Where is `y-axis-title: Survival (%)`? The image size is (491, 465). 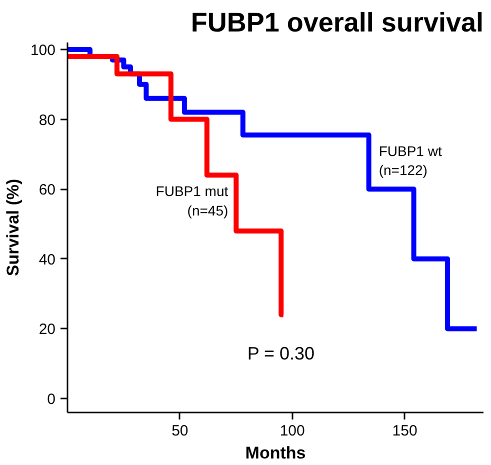 y-axis-title: Survival (%) is located at coordinates (12, 227).